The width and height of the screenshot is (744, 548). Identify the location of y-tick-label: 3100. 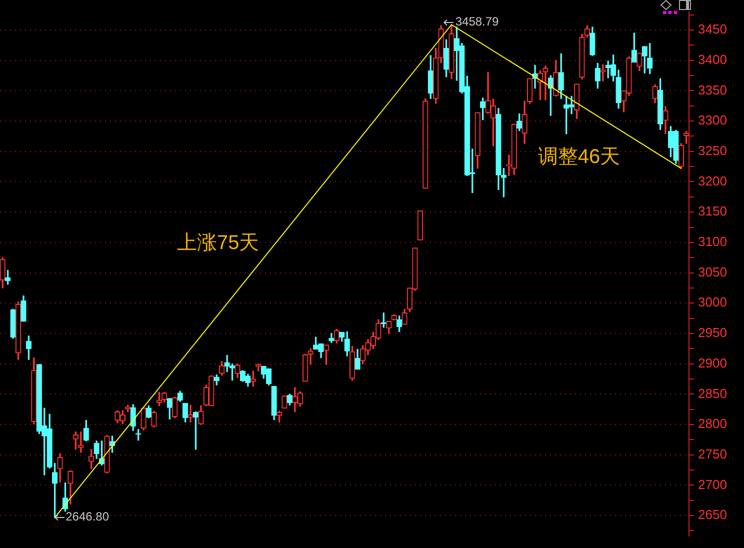
(712, 242).